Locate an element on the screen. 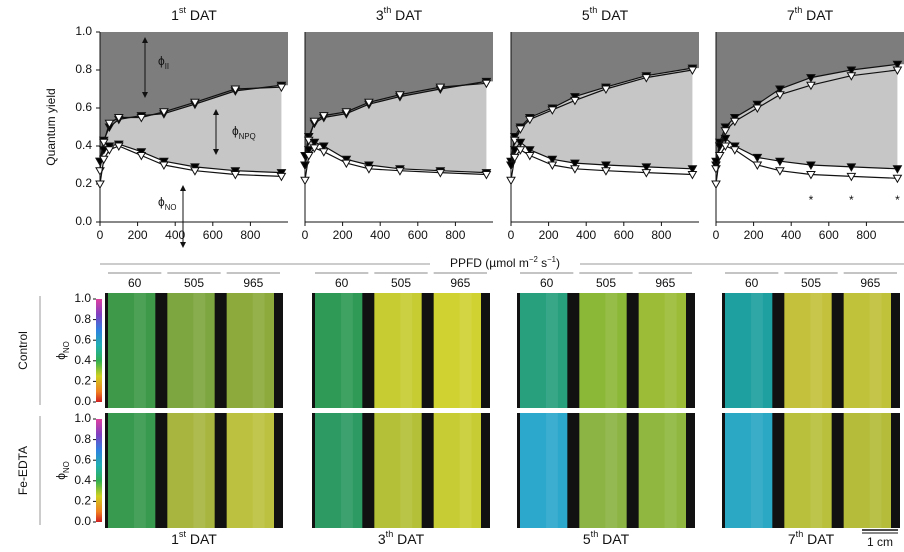 The width and height of the screenshot is (904, 552). colorbar-tick-label: 0.4 is located at coordinates (82, 360).